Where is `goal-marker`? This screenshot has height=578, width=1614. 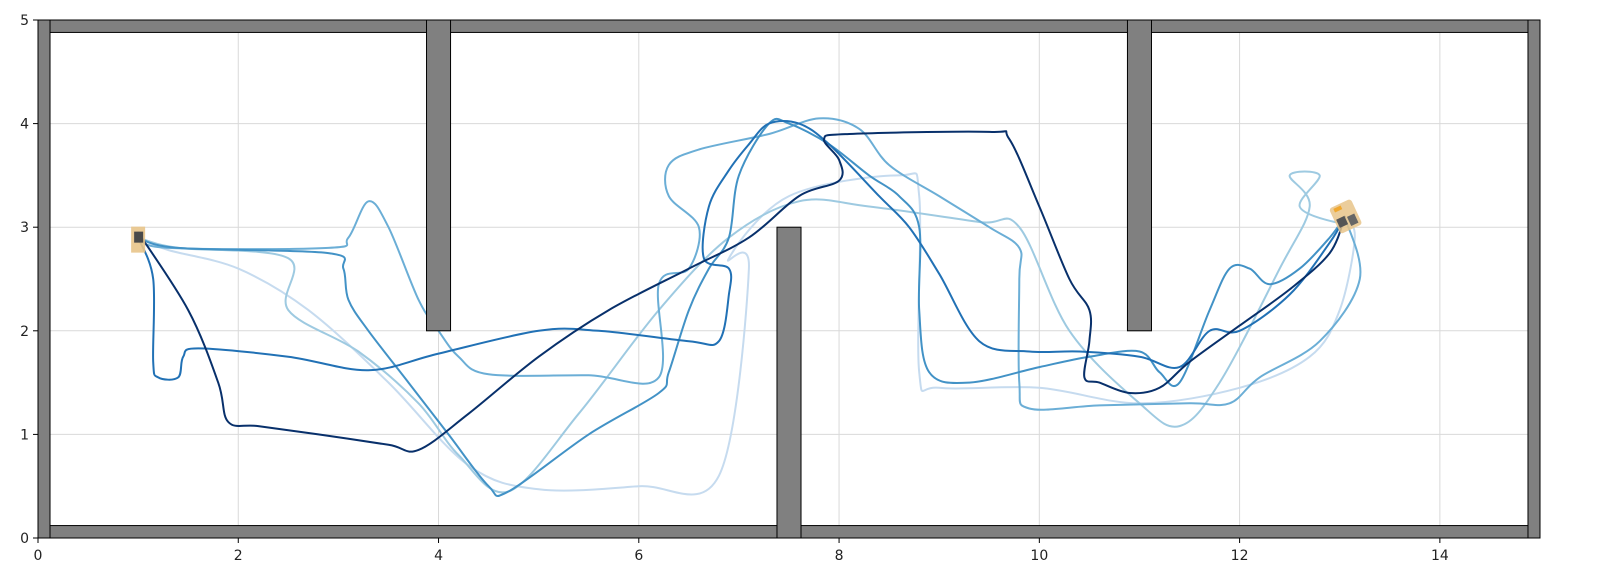
goal-marker is located at coordinates (1345, 216).